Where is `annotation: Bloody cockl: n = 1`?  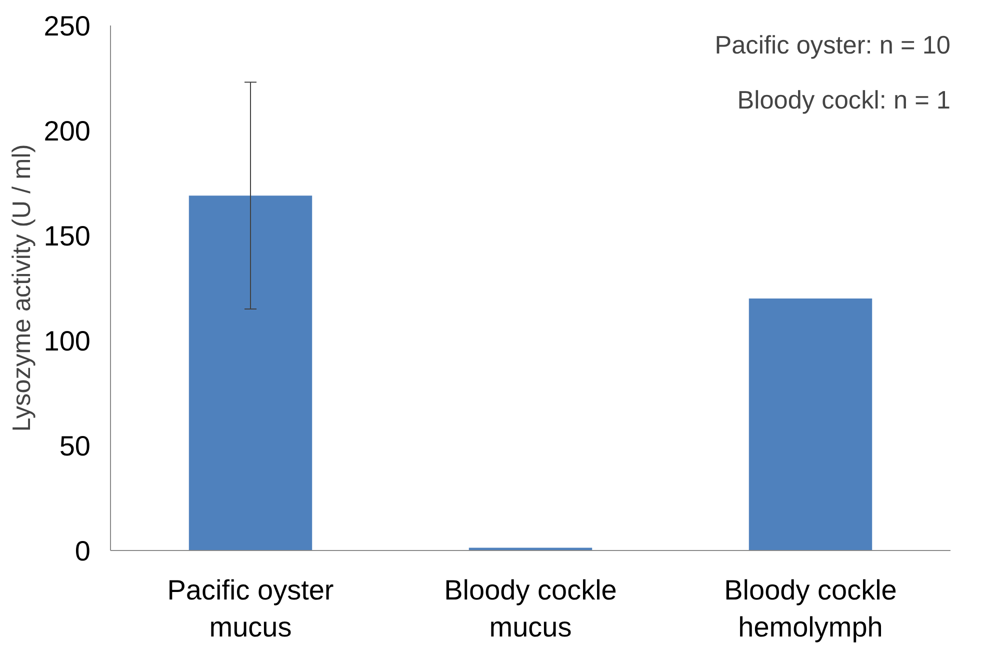
annotation: Bloody cockl: n = 1 is located at coordinates (844, 100).